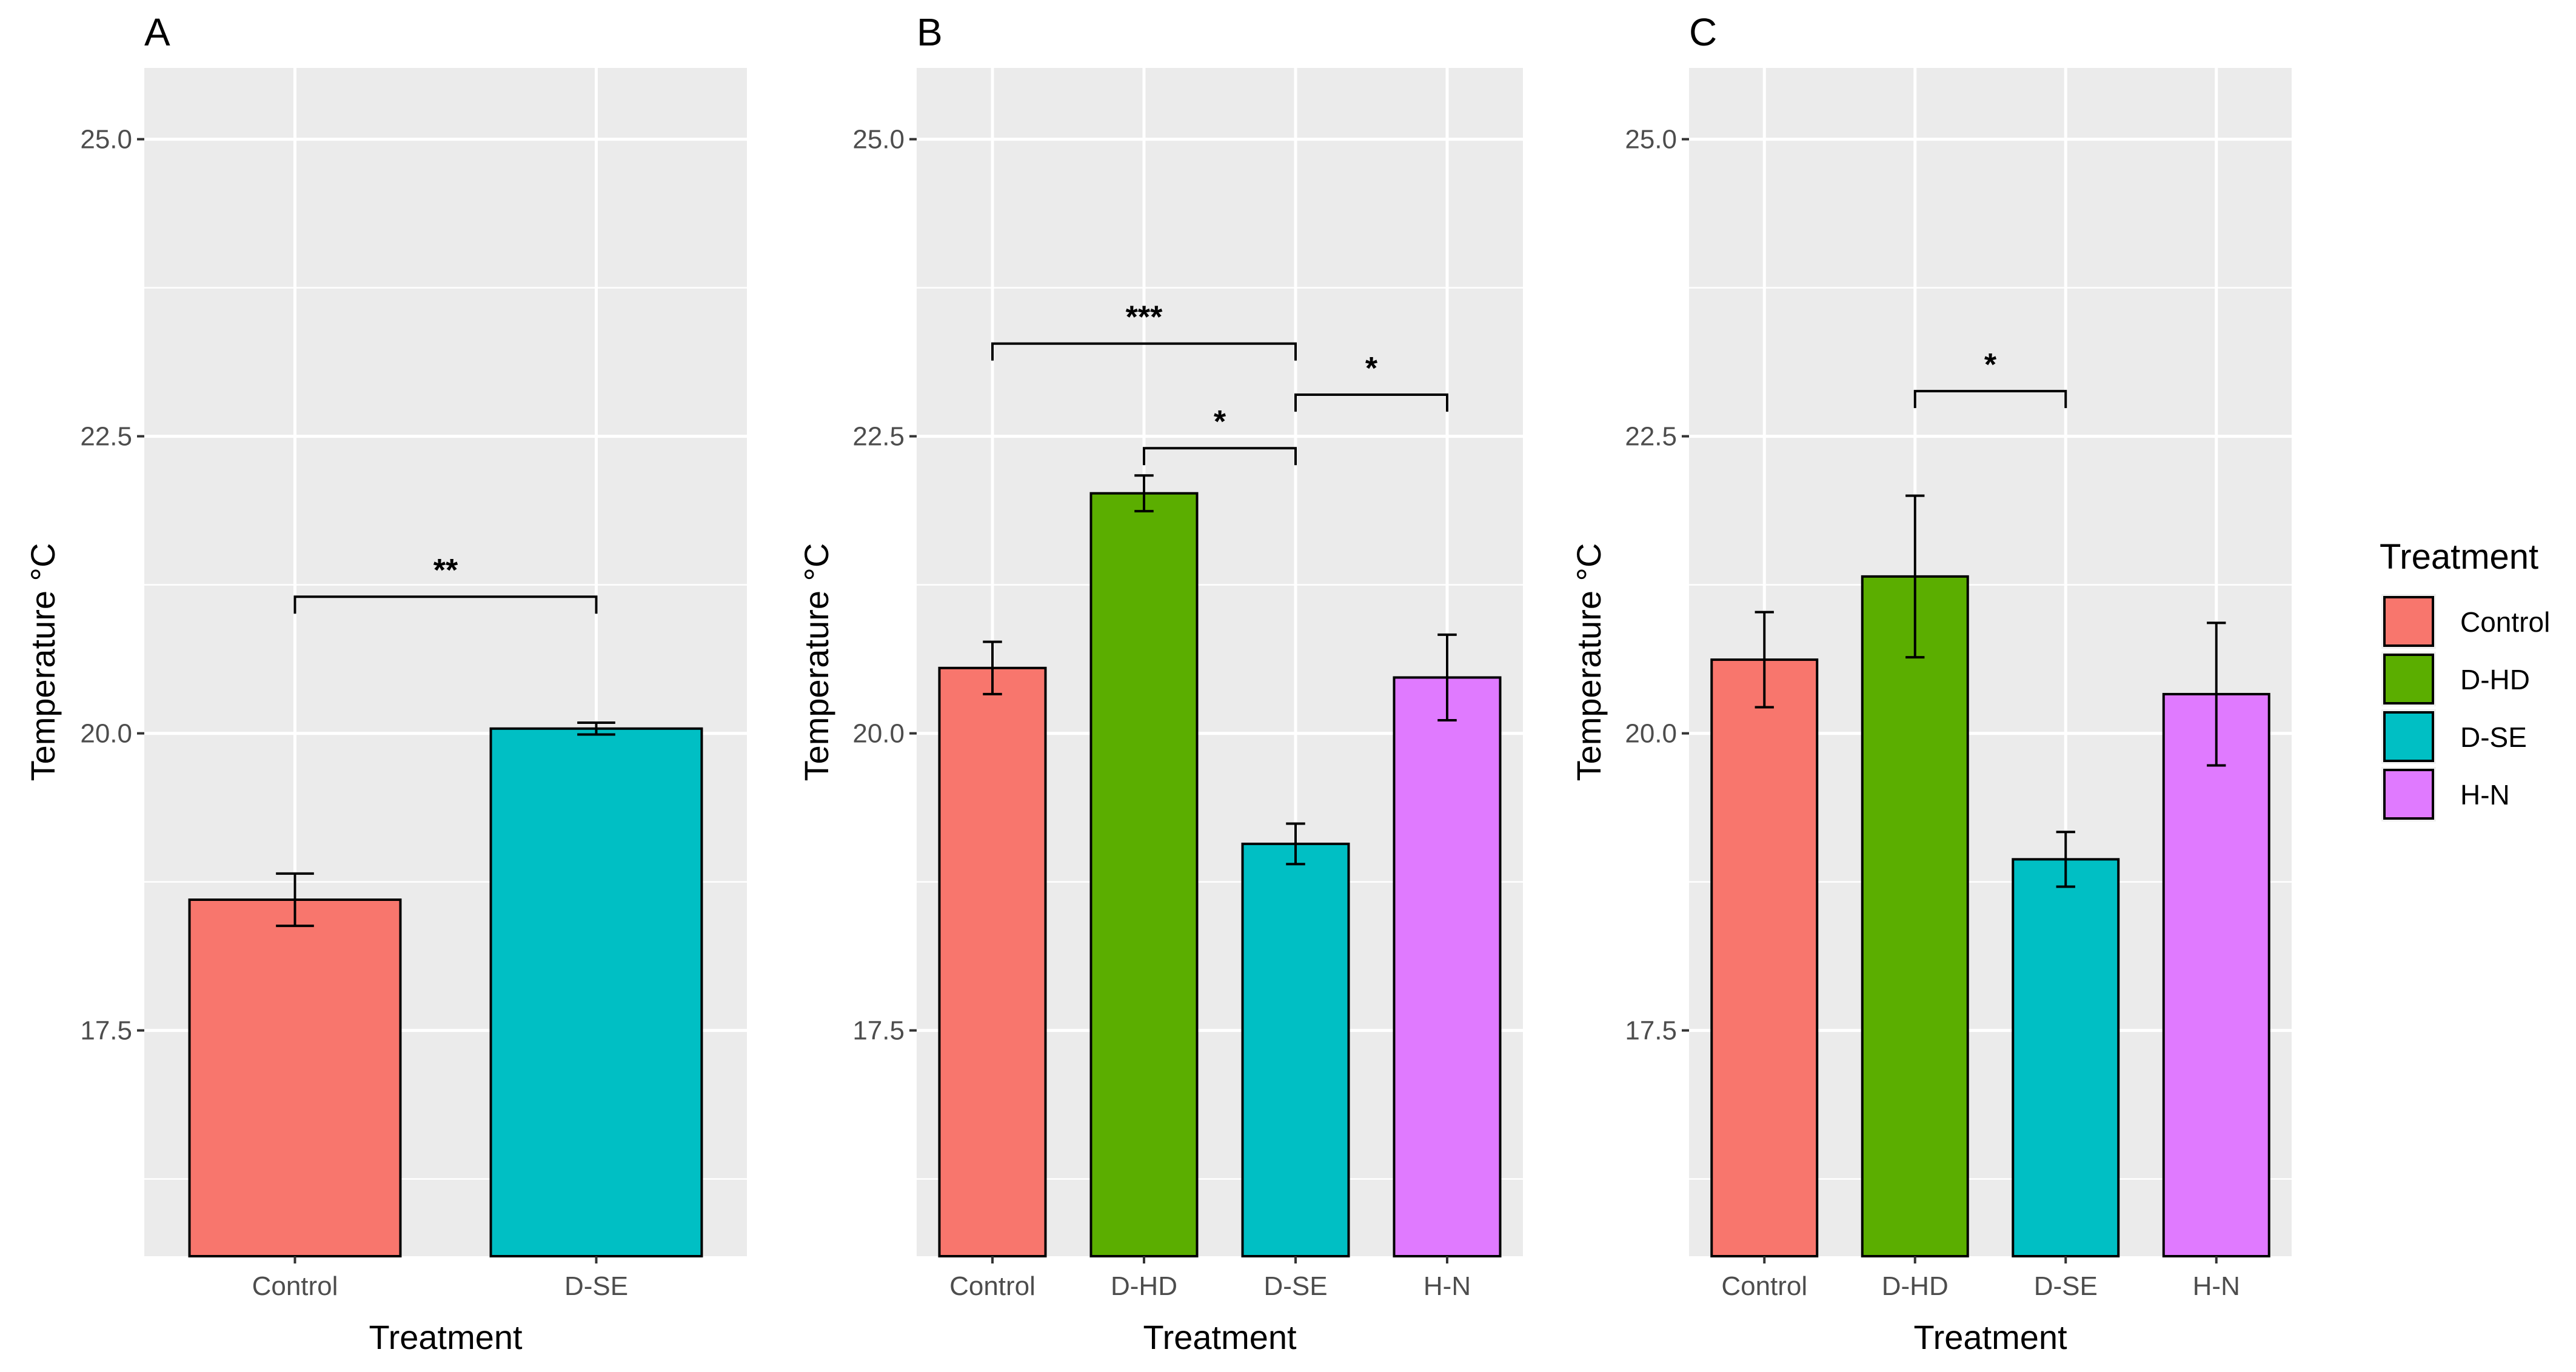 The width and height of the screenshot is (2576, 1372). What do you see at coordinates (445, 570) in the screenshot?
I see `significance-label: **` at bounding box center [445, 570].